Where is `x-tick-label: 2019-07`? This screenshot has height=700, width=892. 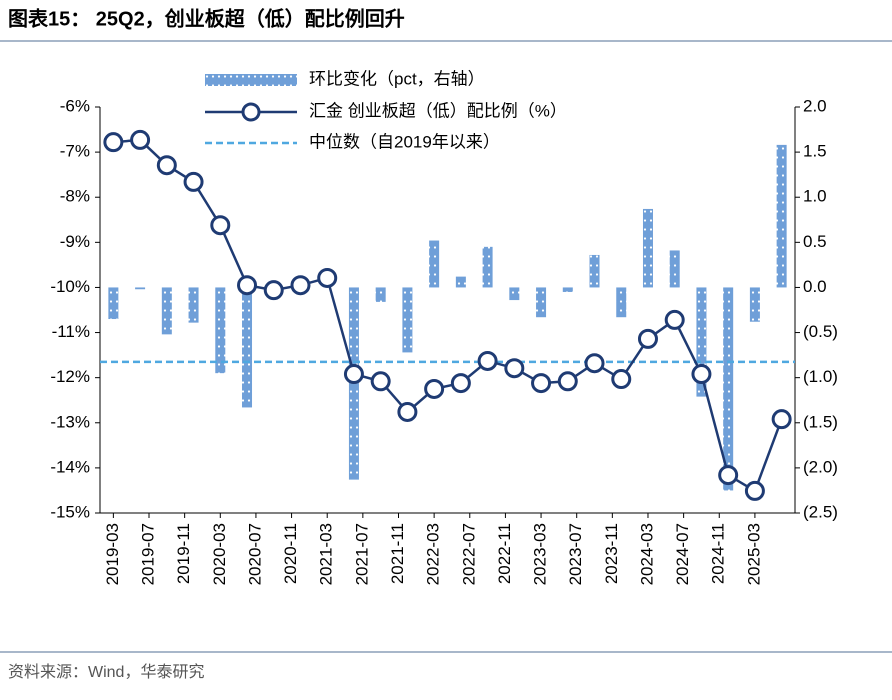 x-tick-label: 2019-07 is located at coordinates (147, 554).